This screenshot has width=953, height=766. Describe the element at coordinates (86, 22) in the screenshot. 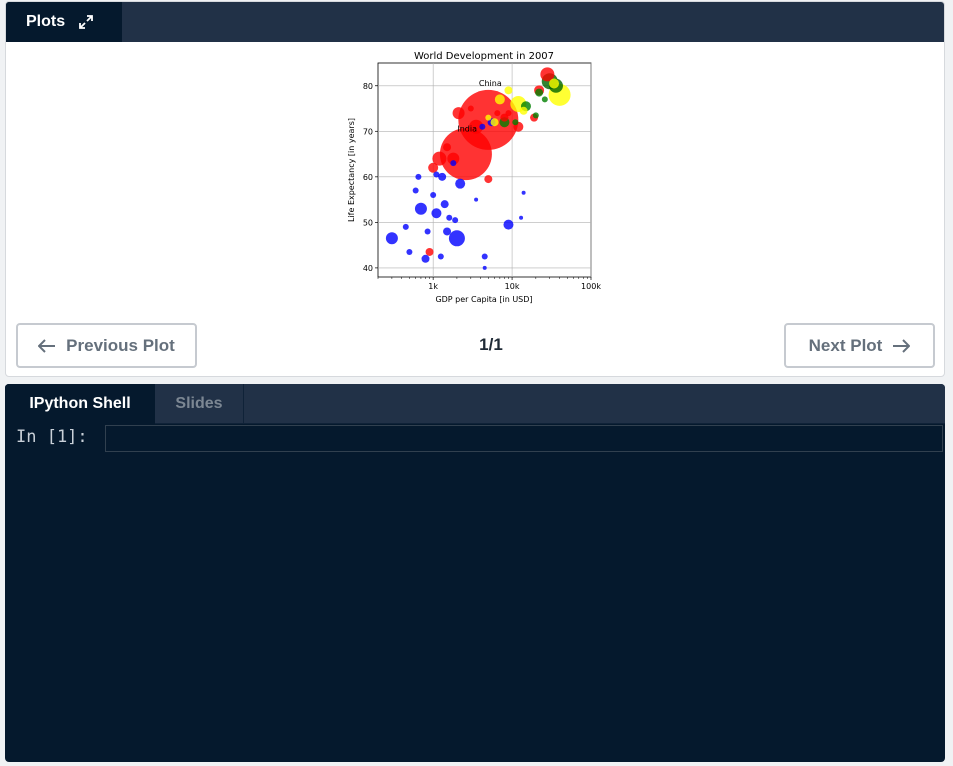

I see `expand-icon` at that location.